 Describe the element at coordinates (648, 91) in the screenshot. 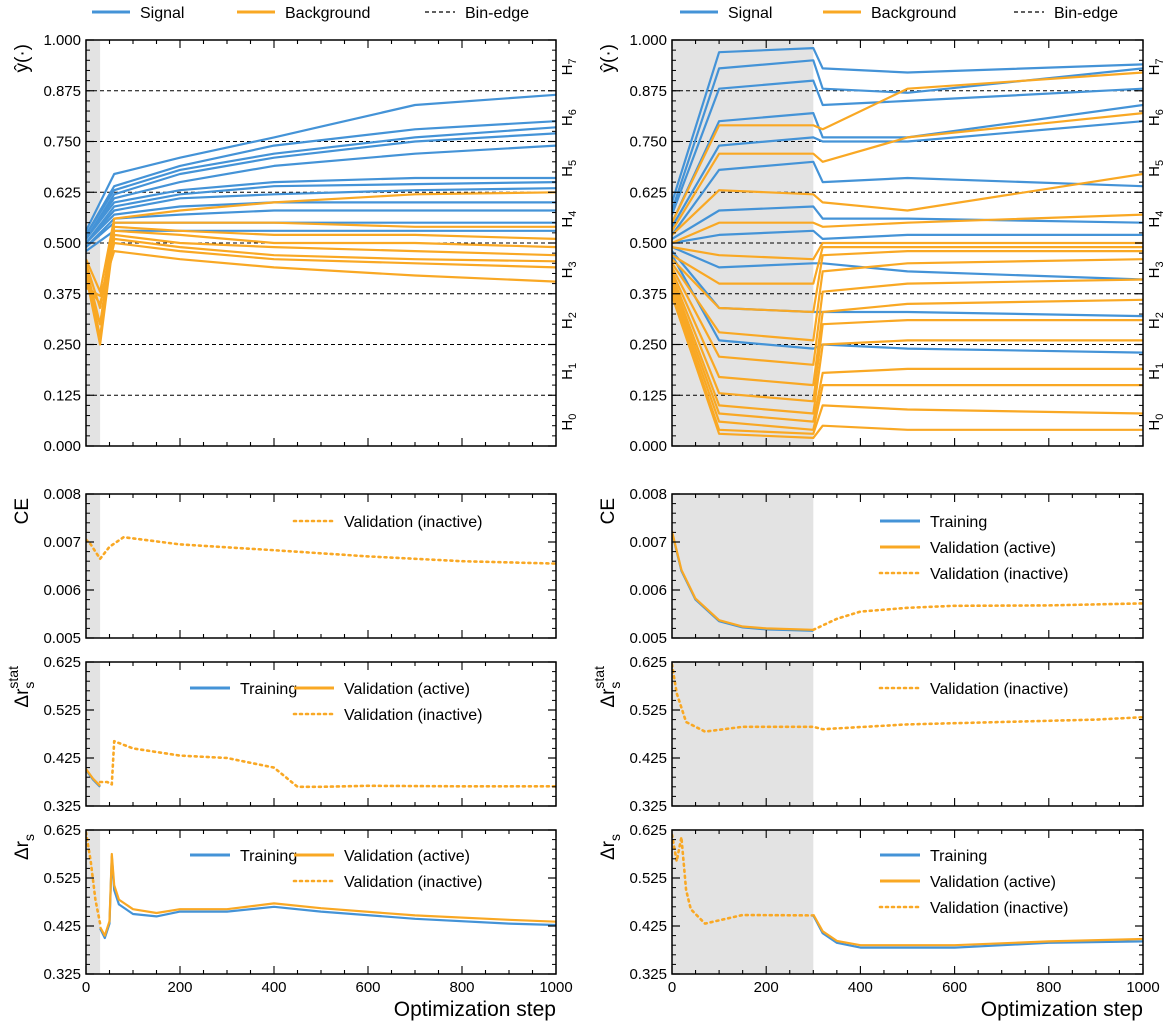

I see `y-tick-label: 0.875` at that location.